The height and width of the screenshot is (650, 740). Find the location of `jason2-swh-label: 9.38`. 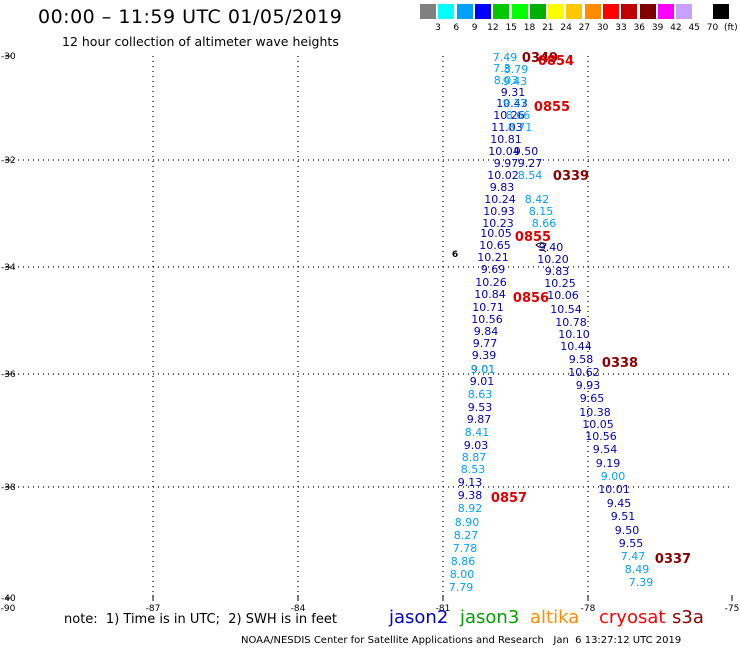

jason2-swh-label: 9.38 is located at coordinates (470, 495).